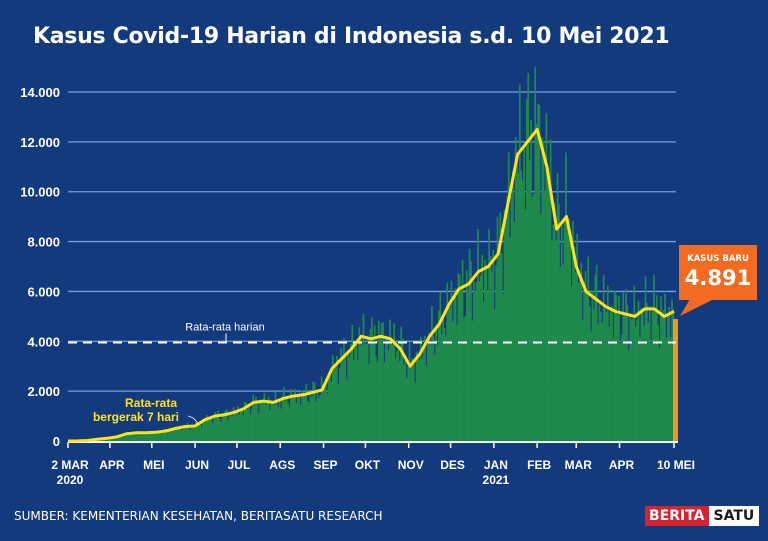 Image resolution: width=768 pixels, height=541 pixels. I want to click on daily-average-label: Rata-rata harian, so click(225, 328).